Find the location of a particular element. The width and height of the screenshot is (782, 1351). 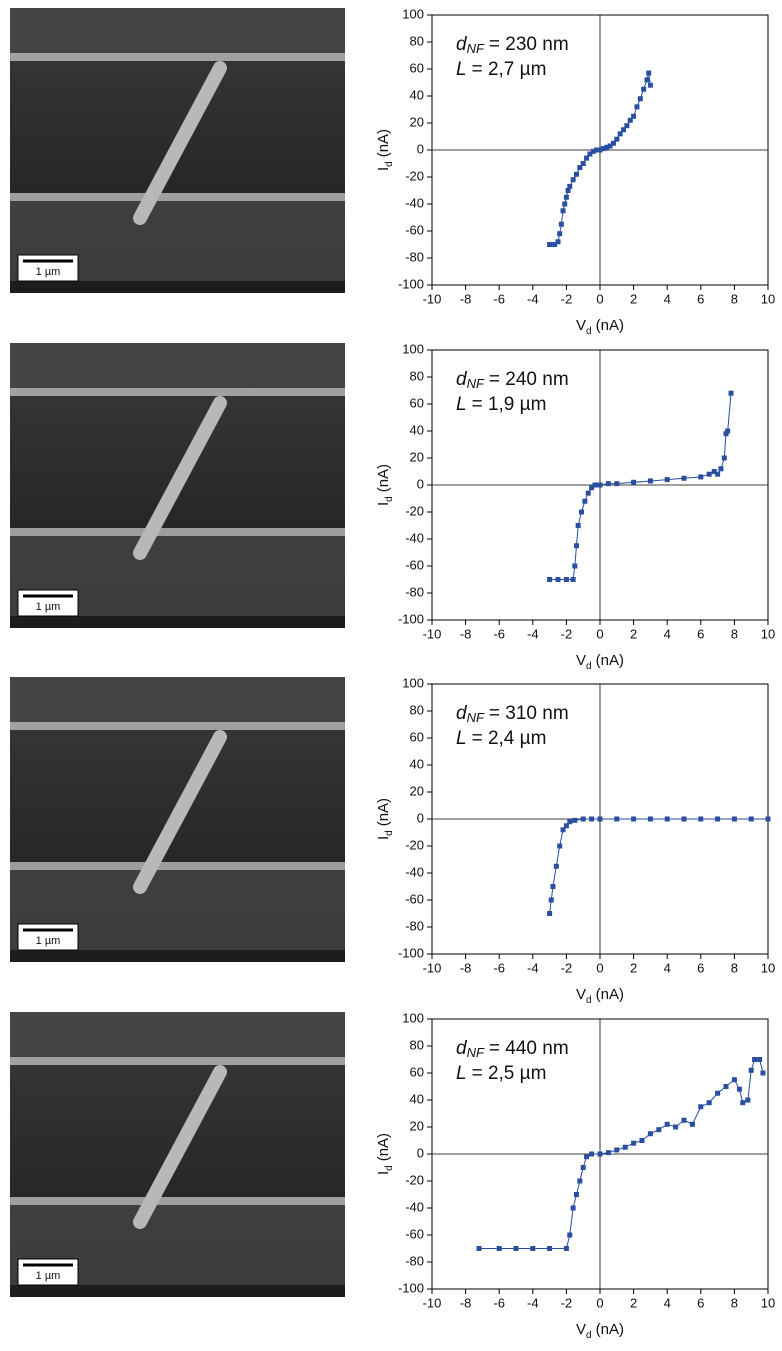

y-tick-label: 0 is located at coordinates (420, 1152).